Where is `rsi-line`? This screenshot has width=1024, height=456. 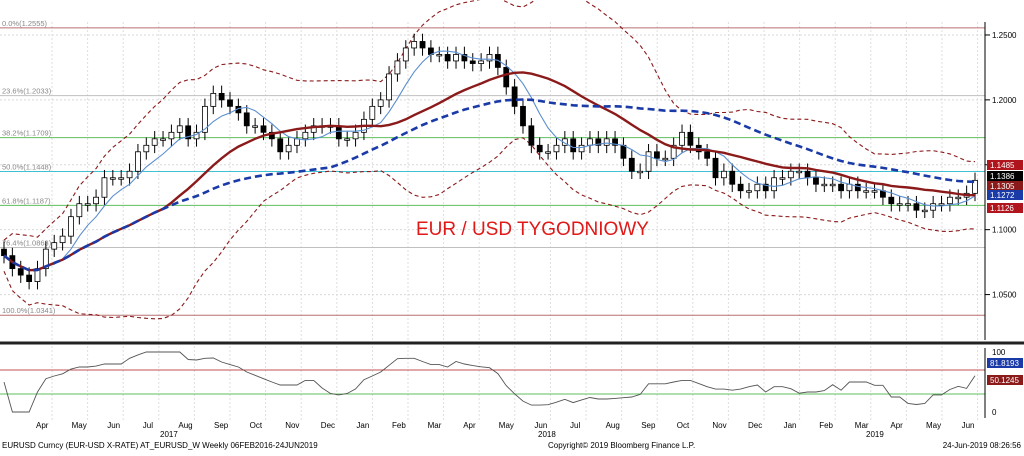
rsi-line is located at coordinates (489, 382).